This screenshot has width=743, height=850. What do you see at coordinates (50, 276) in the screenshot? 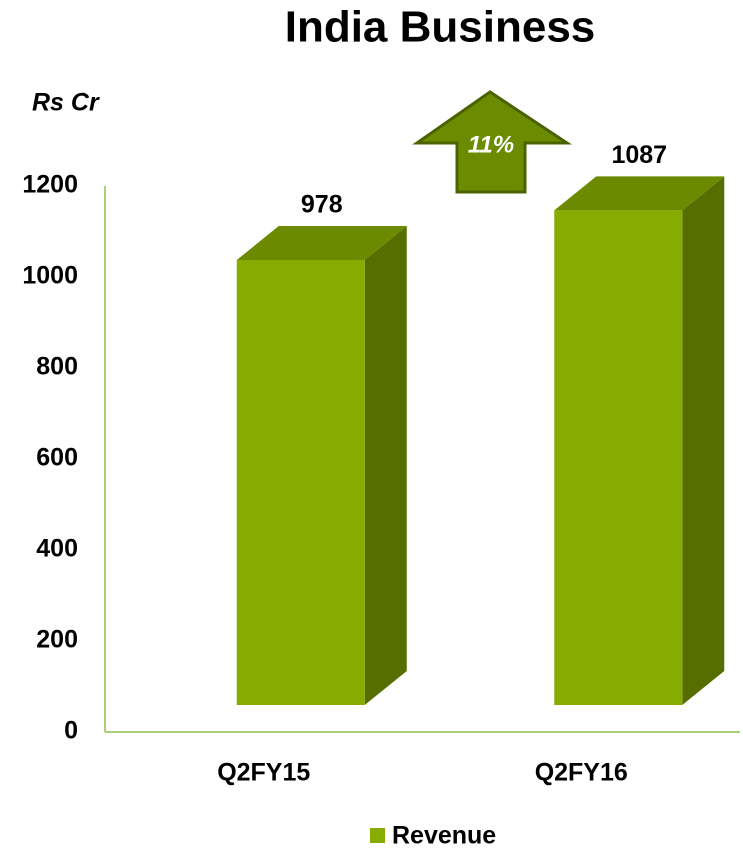
I see `y-tick-label: 1000` at bounding box center [50, 276].